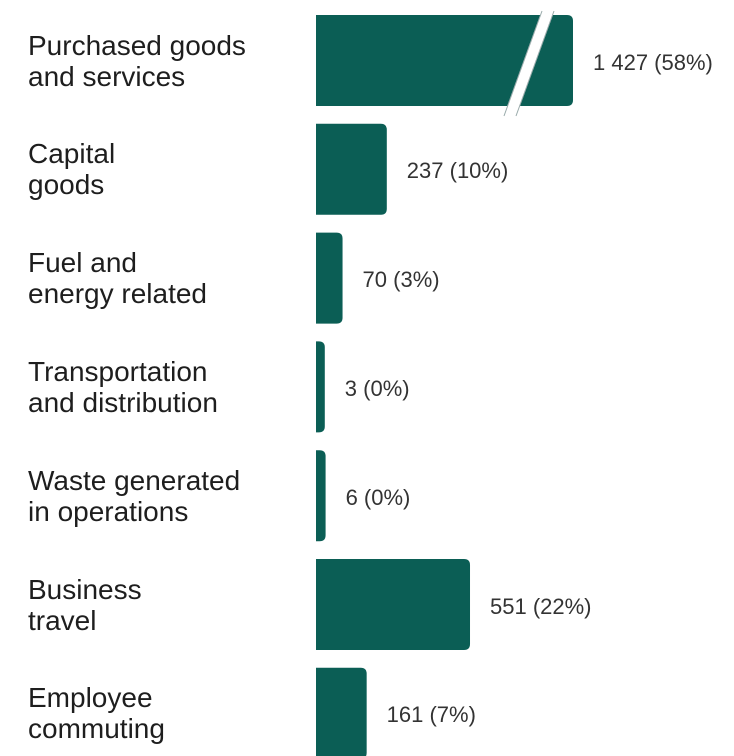 The height and width of the screenshot is (756, 734). I want to click on category-label: Transportation and distribution, so click(123, 386).